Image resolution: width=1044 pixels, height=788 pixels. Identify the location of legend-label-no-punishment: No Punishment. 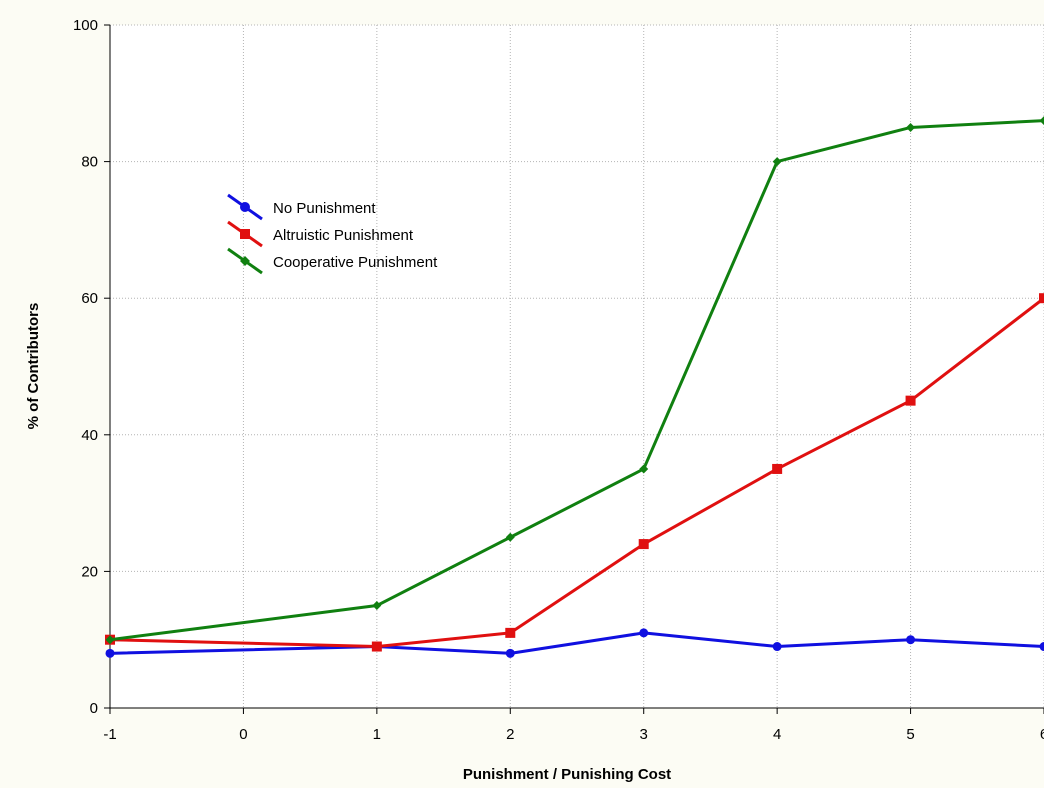
(324, 208).